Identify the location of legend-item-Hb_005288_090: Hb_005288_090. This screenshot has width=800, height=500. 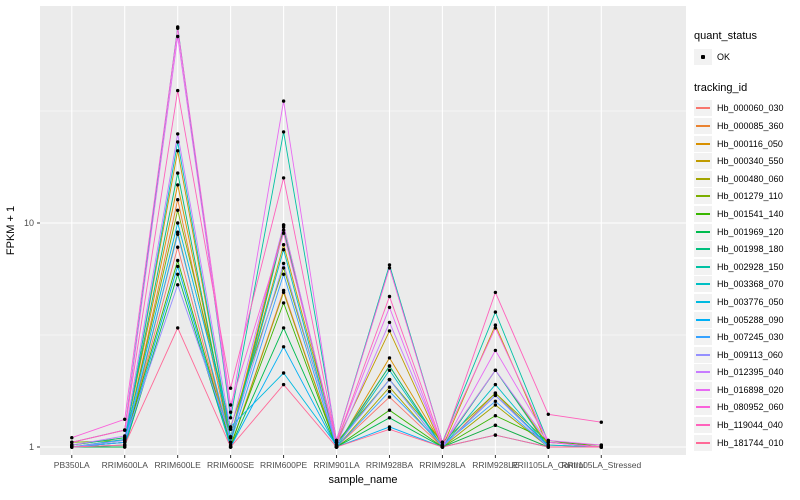
(746, 320).